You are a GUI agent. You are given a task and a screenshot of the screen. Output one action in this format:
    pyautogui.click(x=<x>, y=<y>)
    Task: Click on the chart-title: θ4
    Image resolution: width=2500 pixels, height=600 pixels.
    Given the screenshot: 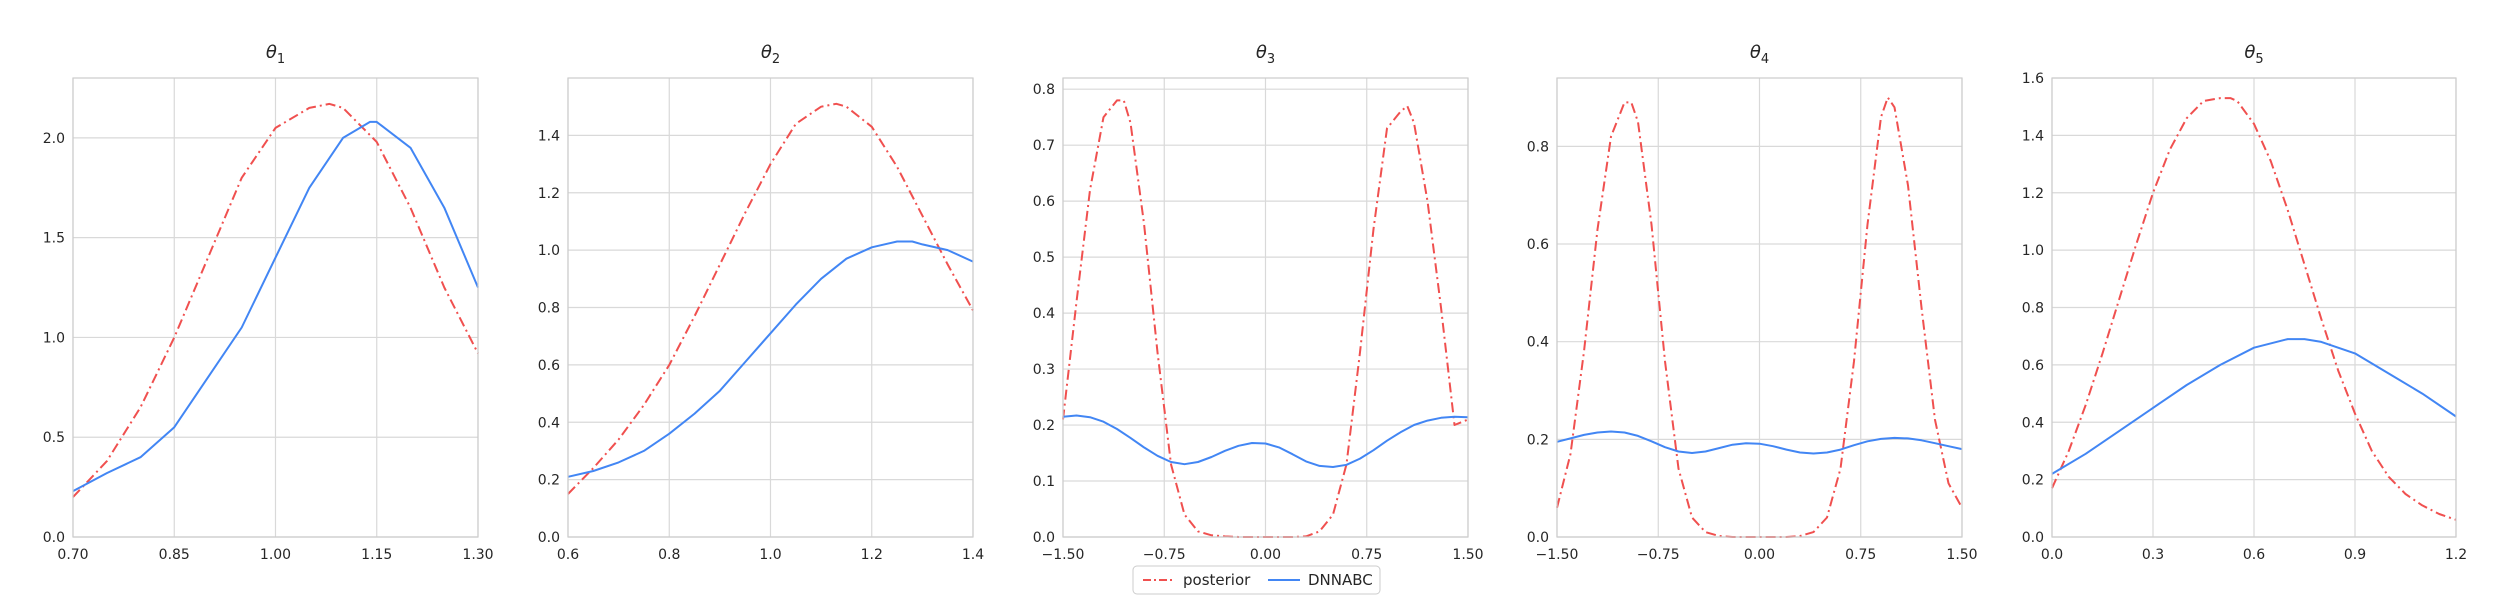 What is the action you would take?
    pyautogui.click(x=1759, y=54)
    